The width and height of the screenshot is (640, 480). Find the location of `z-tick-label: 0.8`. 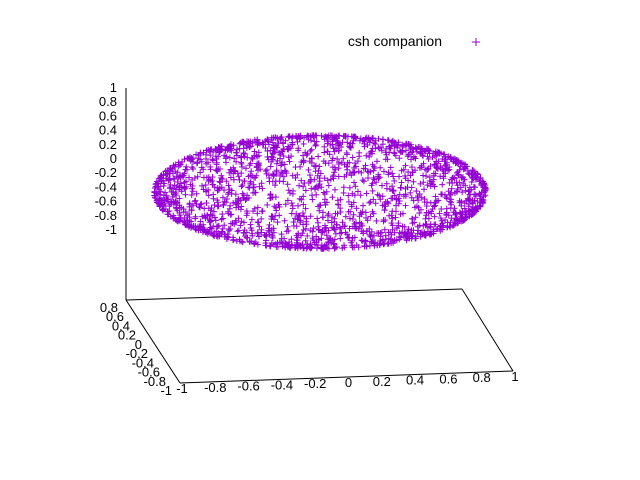

z-tick-label: 0.8 is located at coordinates (108, 101).